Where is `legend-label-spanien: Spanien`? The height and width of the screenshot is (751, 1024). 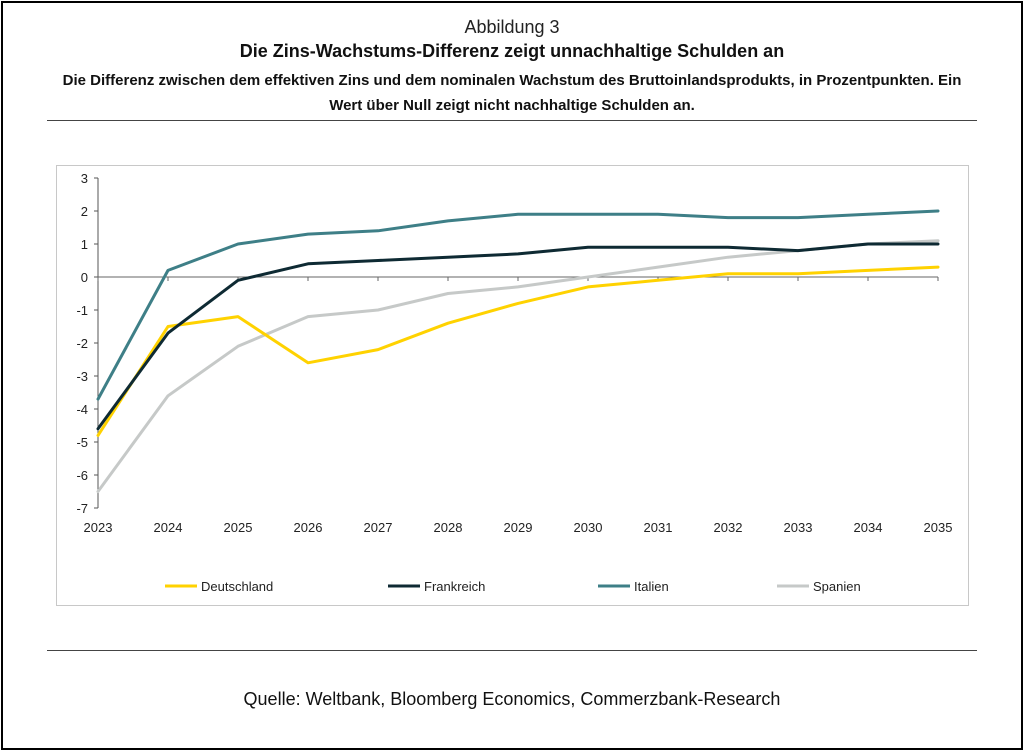 legend-label-spanien: Spanien is located at coordinates (837, 586).